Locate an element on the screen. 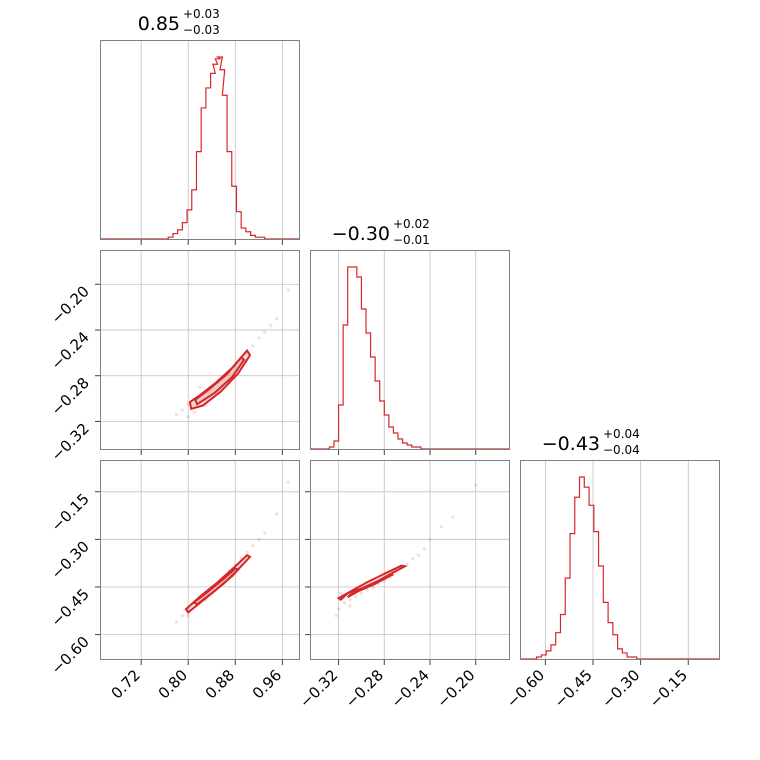  contour-fill is located at coordinates (216, 586).